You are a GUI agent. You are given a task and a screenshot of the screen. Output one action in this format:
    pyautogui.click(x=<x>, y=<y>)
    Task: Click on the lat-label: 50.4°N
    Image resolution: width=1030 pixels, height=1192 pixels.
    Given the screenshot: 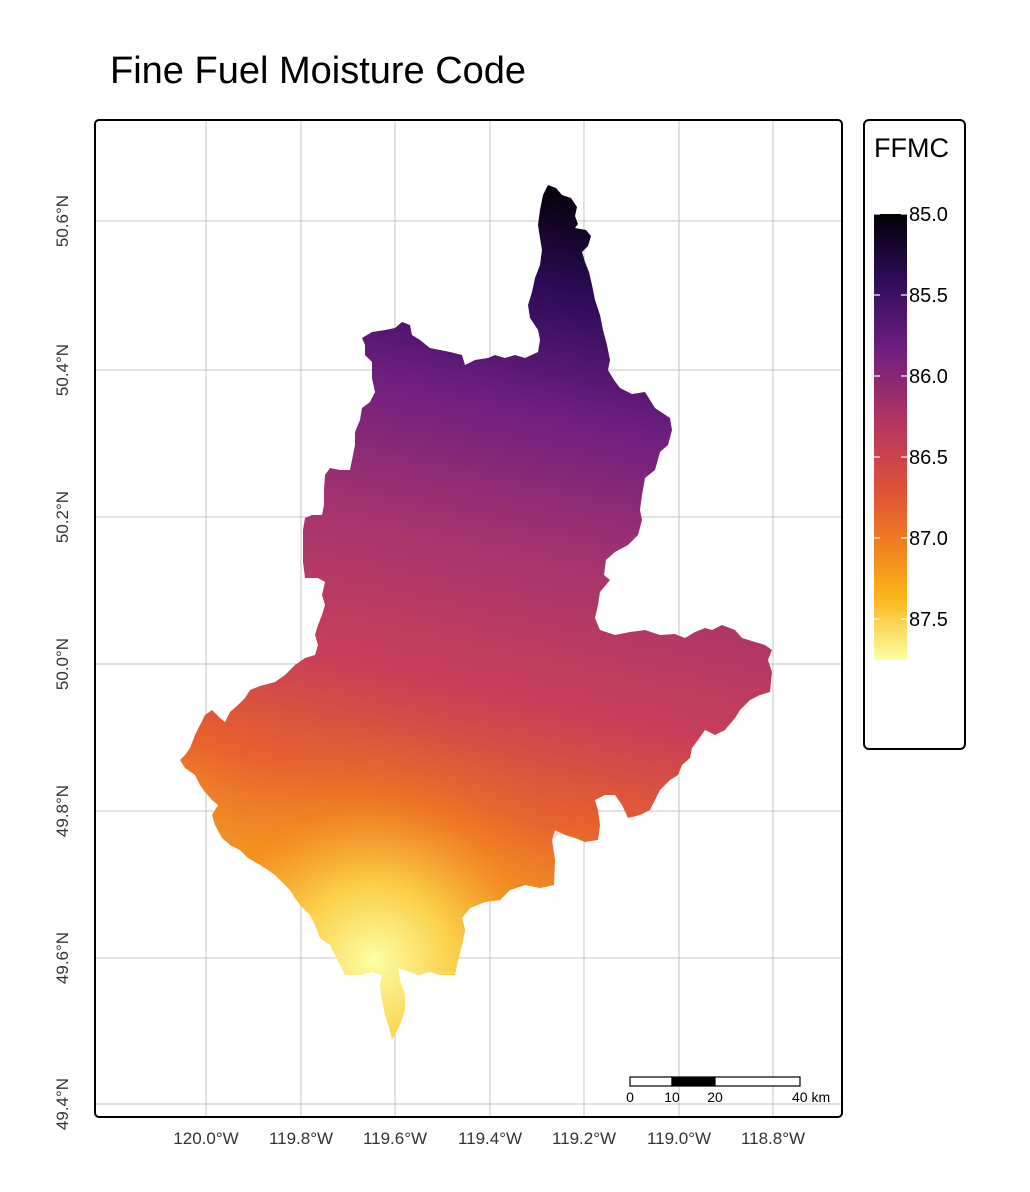 What is the action you would take?
    pyautogui.click(x=62, y=370)
    